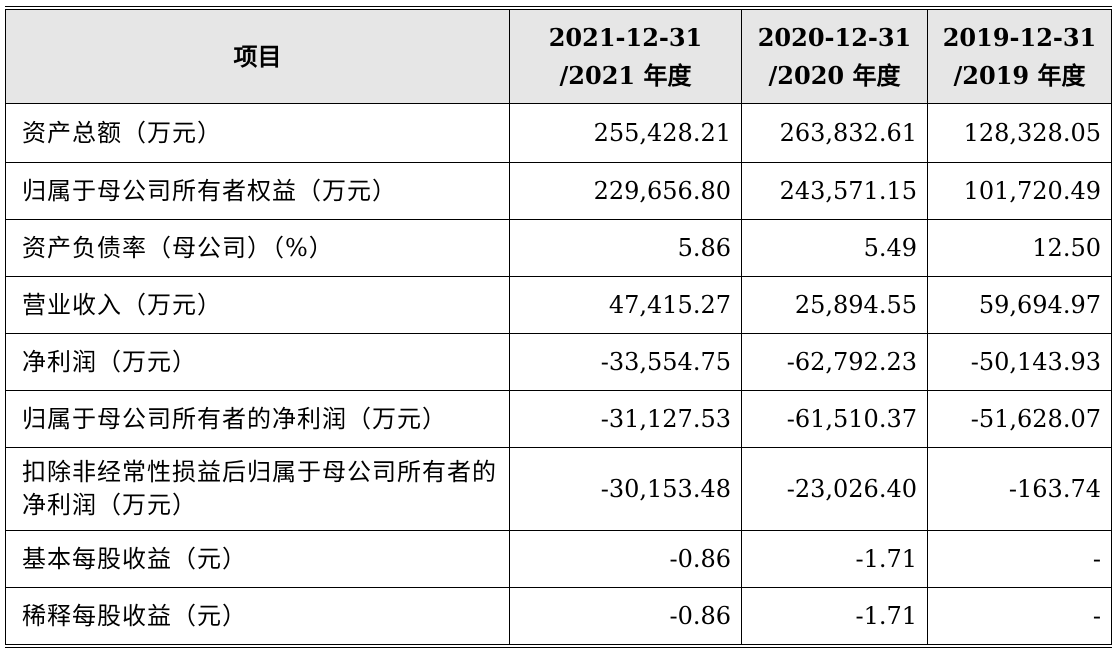 The image size is (1114, 648). I want to click on cell-2021: -31,127.53, so click(625, 419).